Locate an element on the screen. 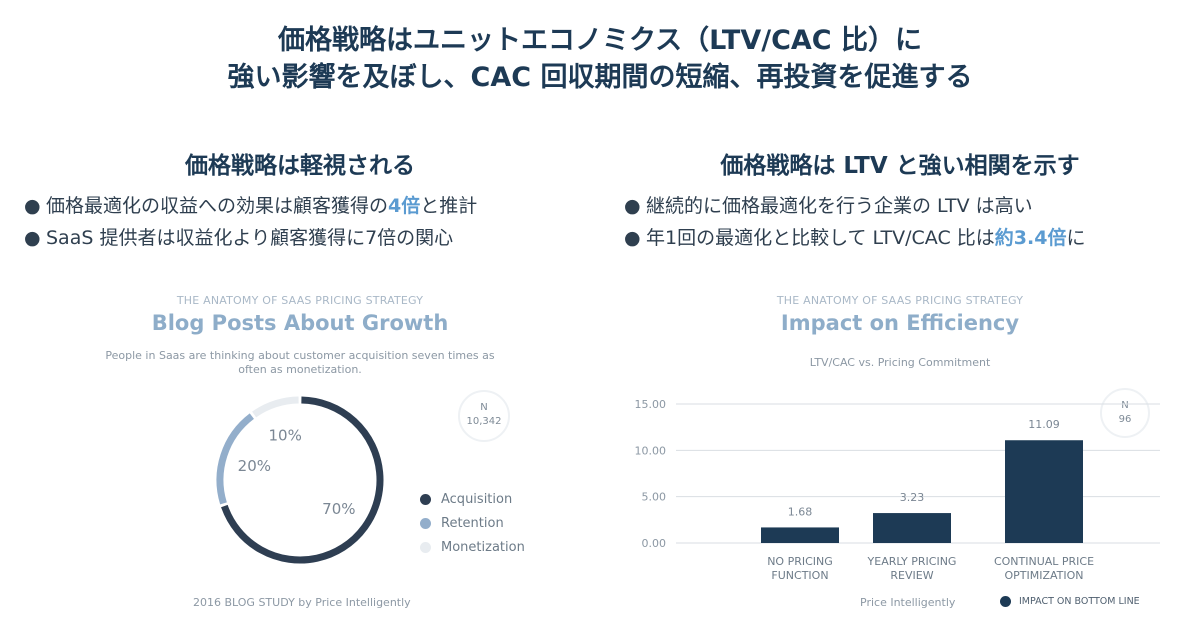 Image resolution: width=1200 pixels, height=627 pixels. bar-subtitle: LTV/CAC vs. Pricing Commitment is located at coordinates (900, 362).